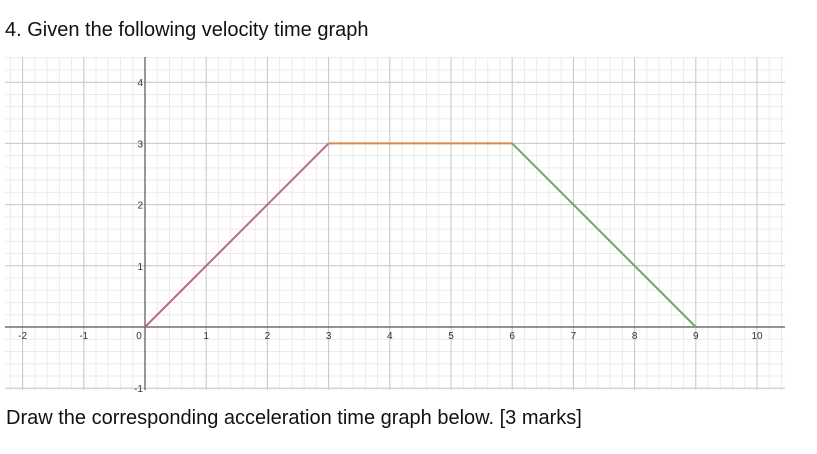 This screenshot has height=454, width=817. What do you see at coordinates (451, 336) in the screenshot?
I see `x-tick-label: 5` at bounding box center [451, 336].